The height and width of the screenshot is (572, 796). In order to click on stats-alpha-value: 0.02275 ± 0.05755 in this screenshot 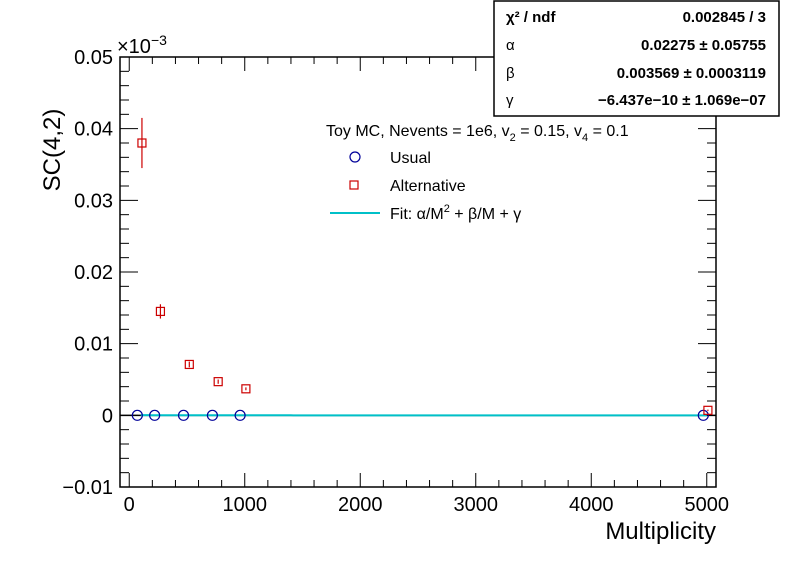, I will do `click(703, 45)`.